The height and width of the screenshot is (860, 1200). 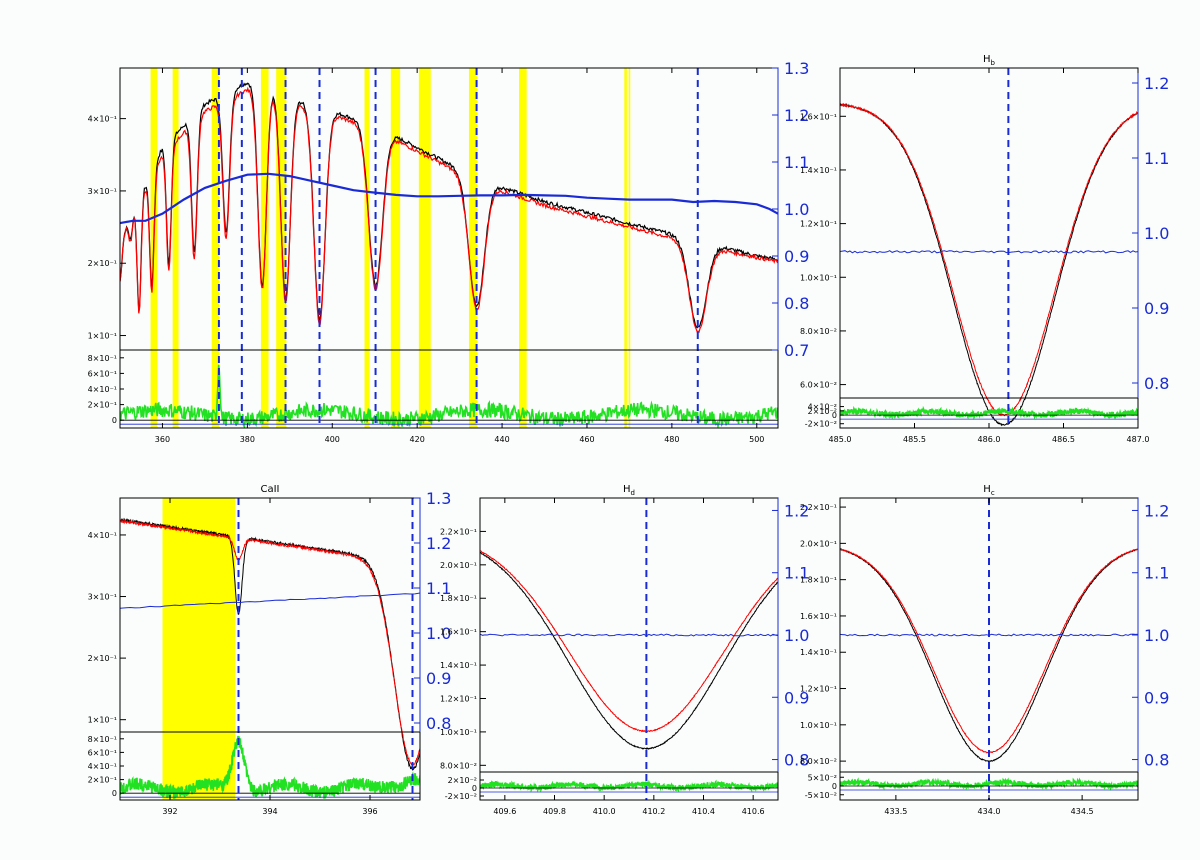 I want to click on y-tick-label: 6.0×10⁻², so click(x=818, y=385).